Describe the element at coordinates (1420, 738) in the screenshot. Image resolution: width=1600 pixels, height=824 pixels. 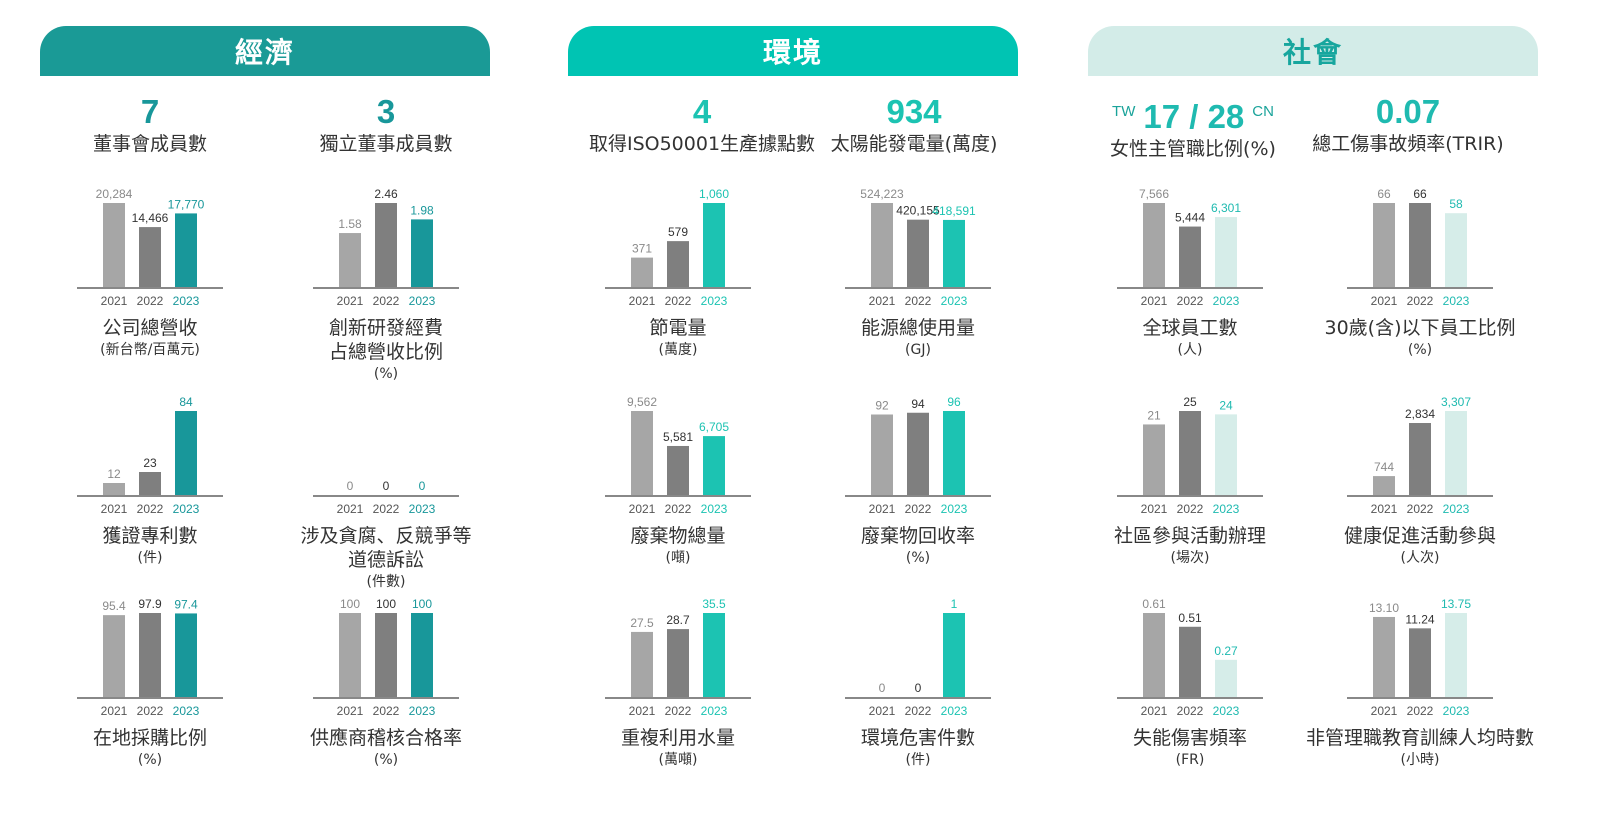
I see `chart-title: 非管理職教育訓練人均時數` at that location.